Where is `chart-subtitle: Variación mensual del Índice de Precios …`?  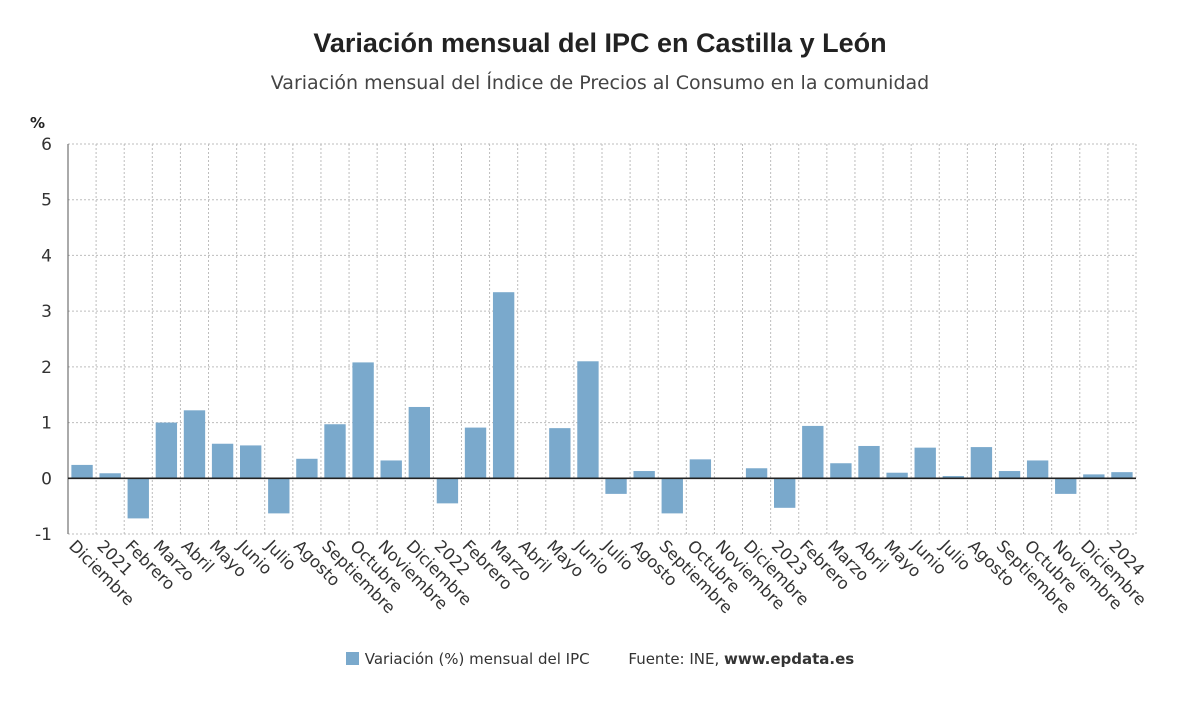 chart-subtitle: Variación mensual del Índice de Precios … is located at coordinates (600, 83).